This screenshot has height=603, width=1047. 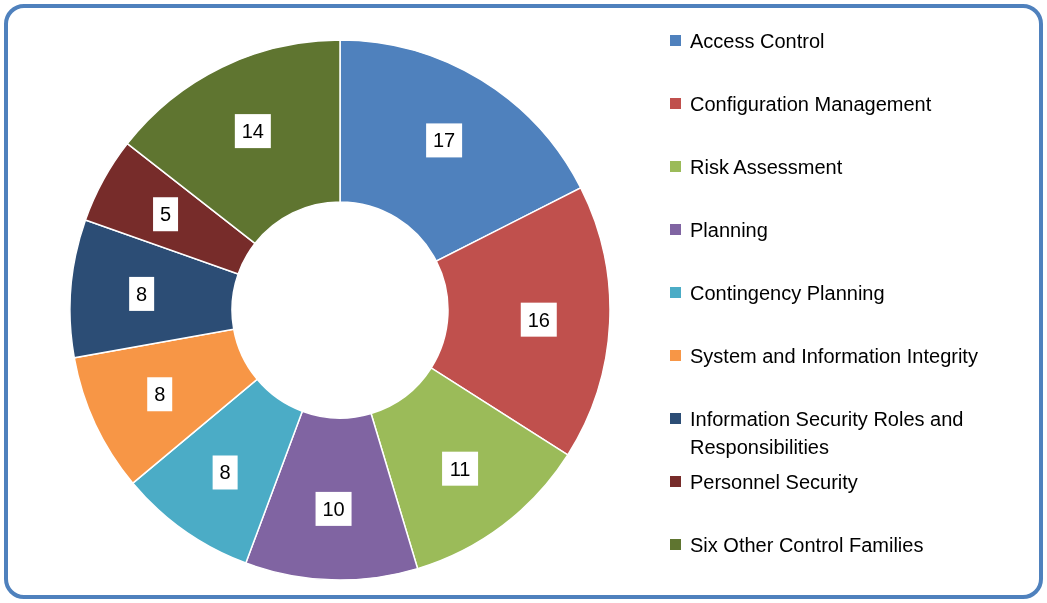 I want to click on legend-label: Access Control, so click(x=757, y=41).